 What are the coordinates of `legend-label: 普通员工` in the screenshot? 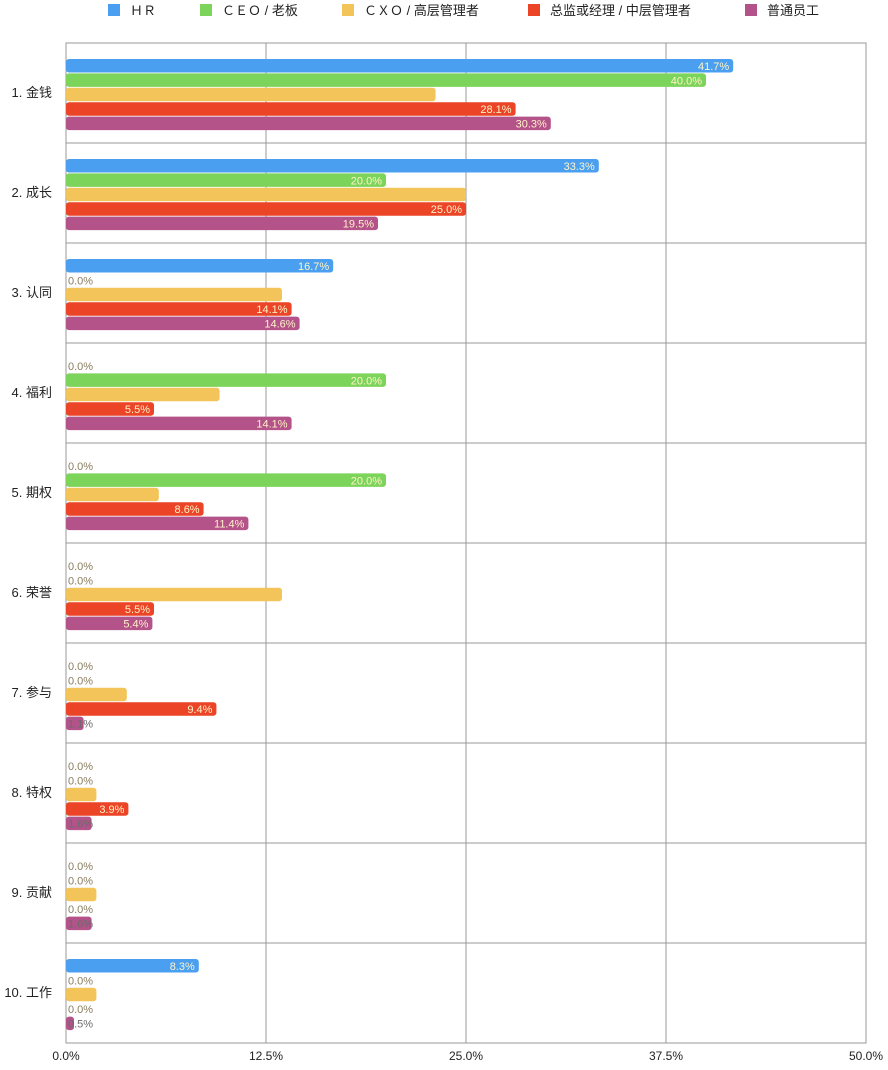 It's located at (793, 10).